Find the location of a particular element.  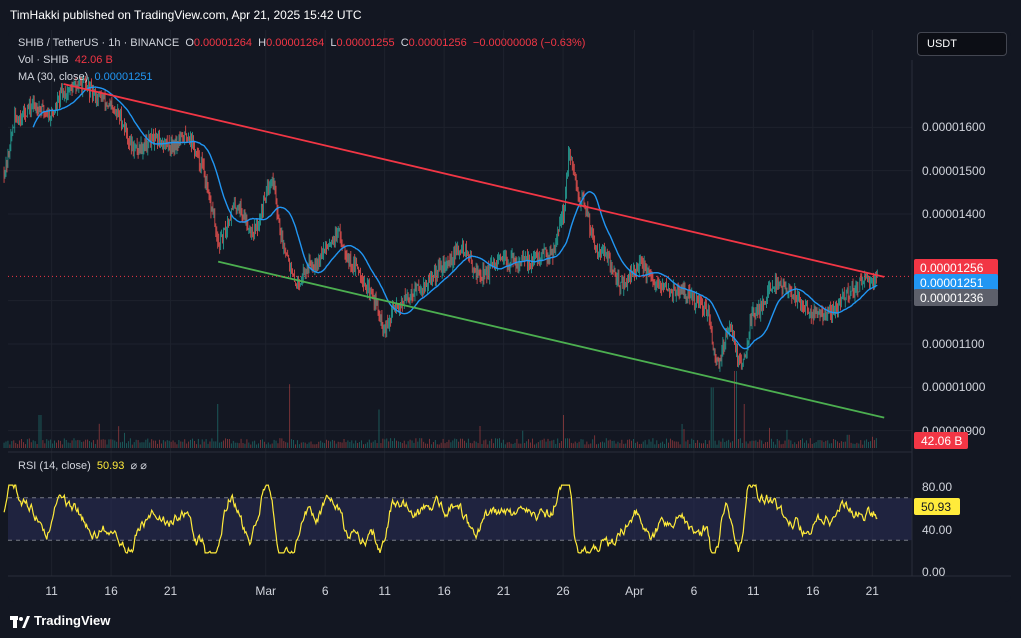

rsi-label: RSI (14, close) is located at coordinates (54, 466).